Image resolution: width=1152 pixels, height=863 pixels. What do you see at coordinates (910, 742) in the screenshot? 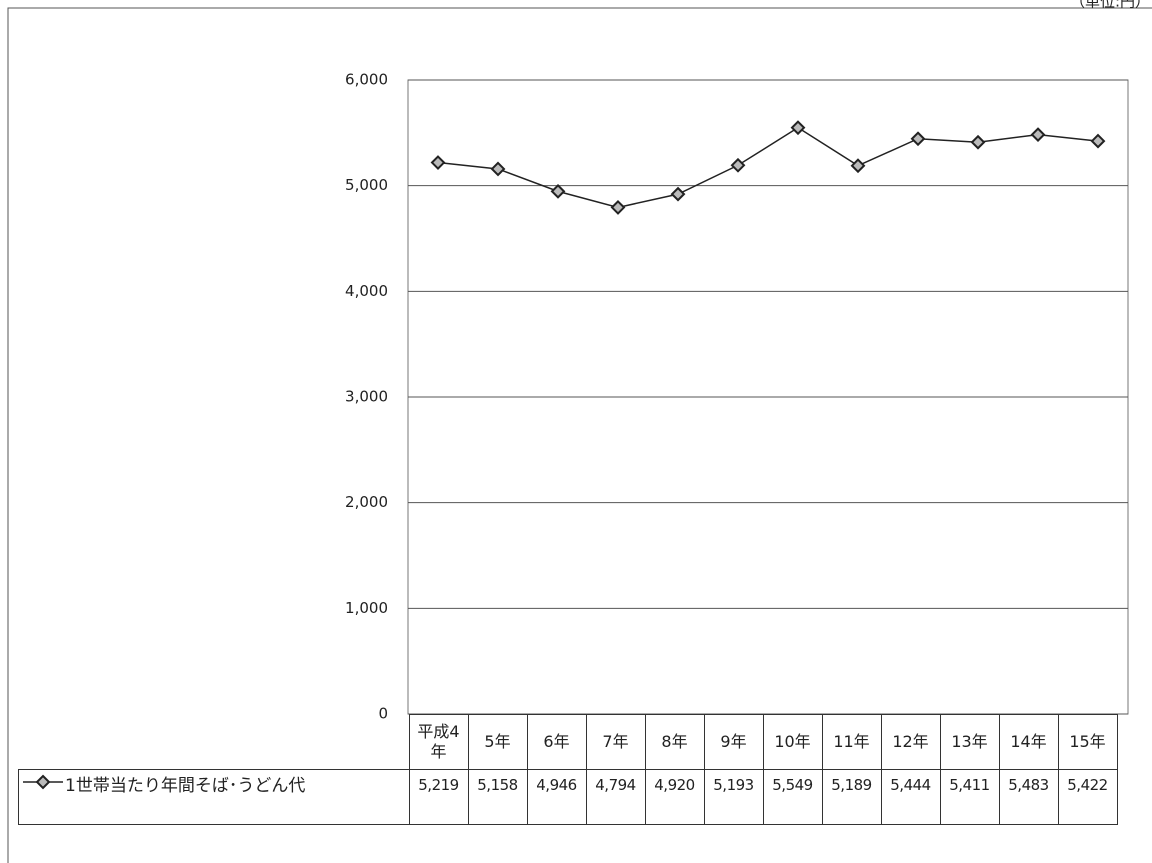
I see `x-tick-label: 12年` at bounding box center [910, 742].